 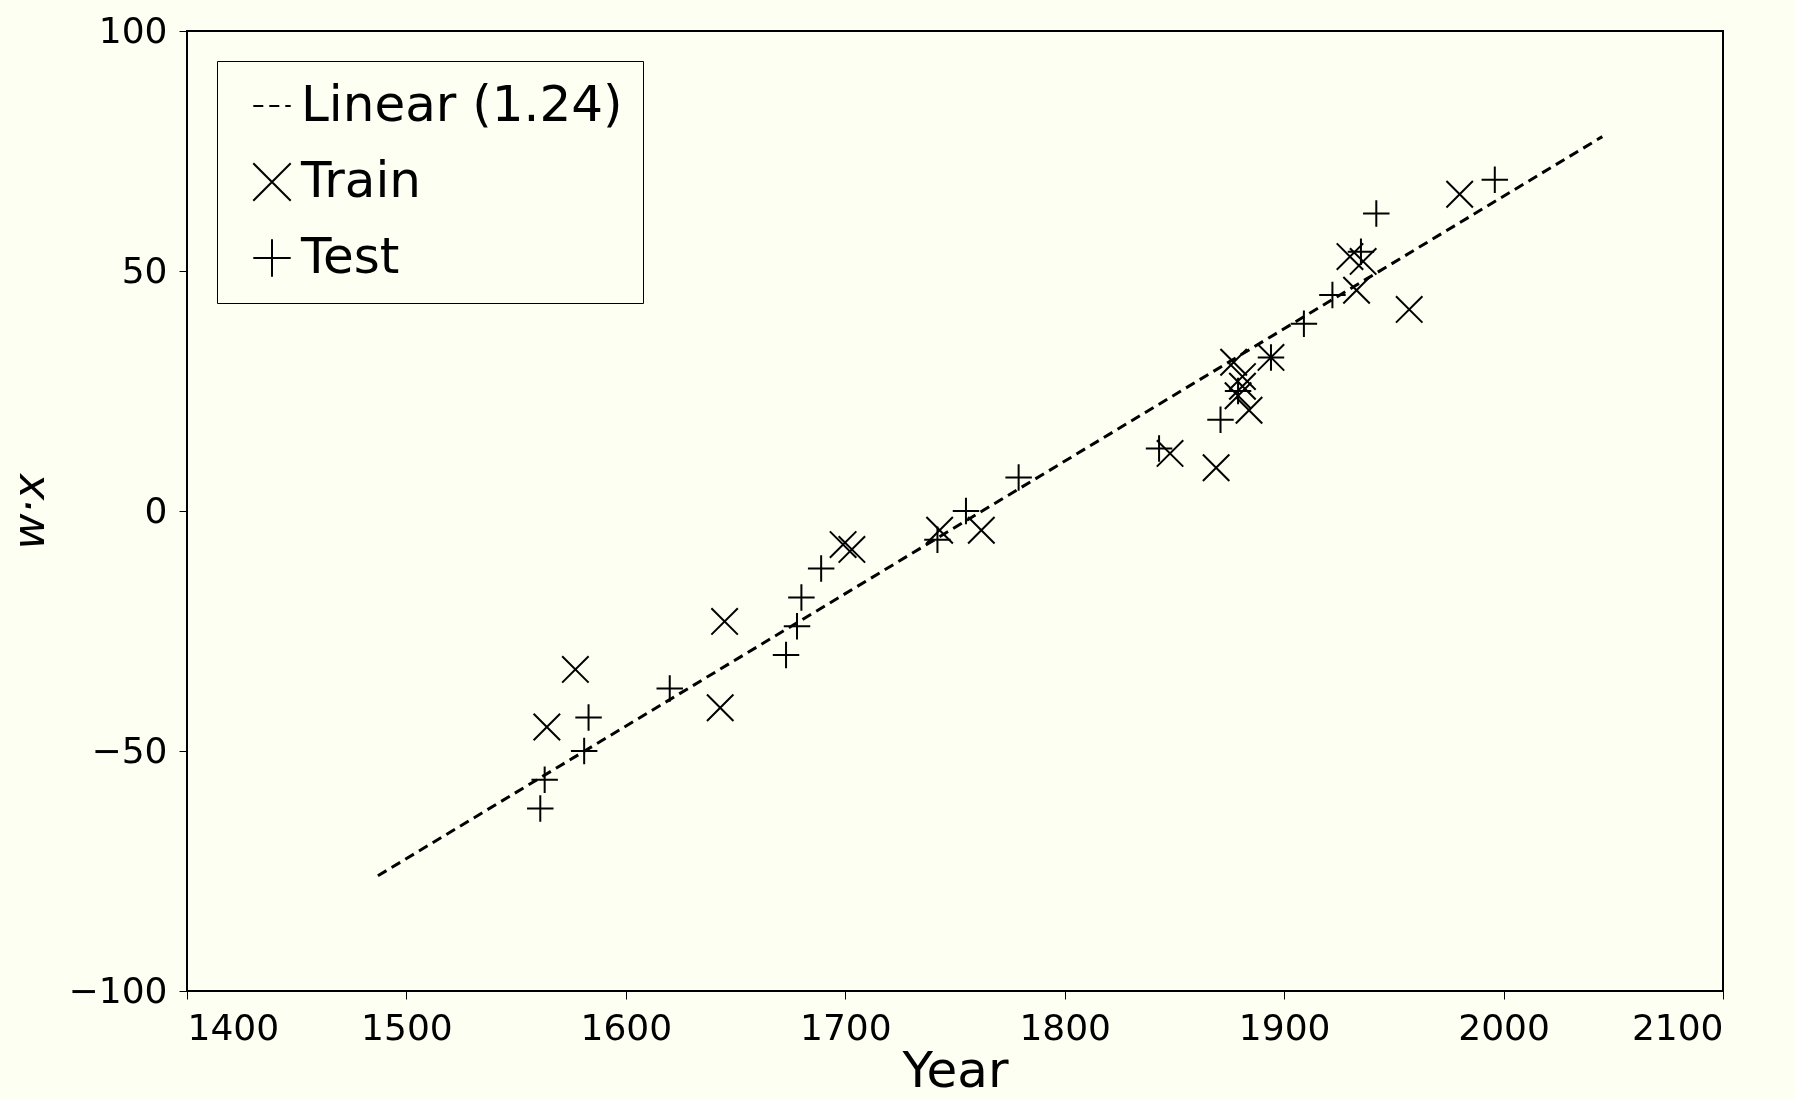 What do you see at coordinates (407, 1027) in the screenshot?
I see `x-tick-label: 1500` at bounding box center [407, 1027].